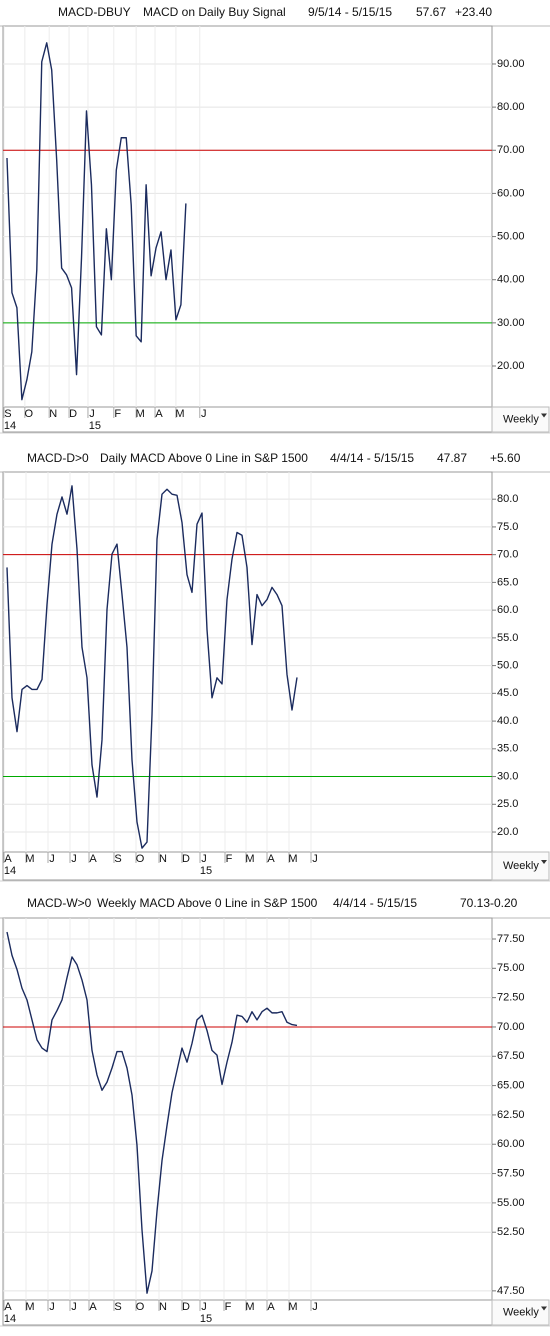  What do you see at coordinates (507, 527) in the screenshot?
I see `y-tick-label: 75.0` at bounding box center [507, 527].